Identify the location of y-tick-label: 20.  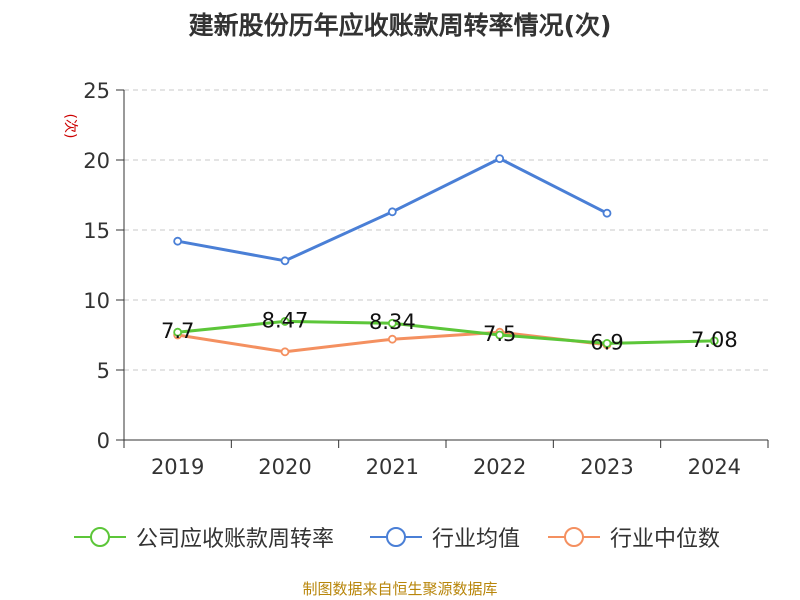
(96, 161).